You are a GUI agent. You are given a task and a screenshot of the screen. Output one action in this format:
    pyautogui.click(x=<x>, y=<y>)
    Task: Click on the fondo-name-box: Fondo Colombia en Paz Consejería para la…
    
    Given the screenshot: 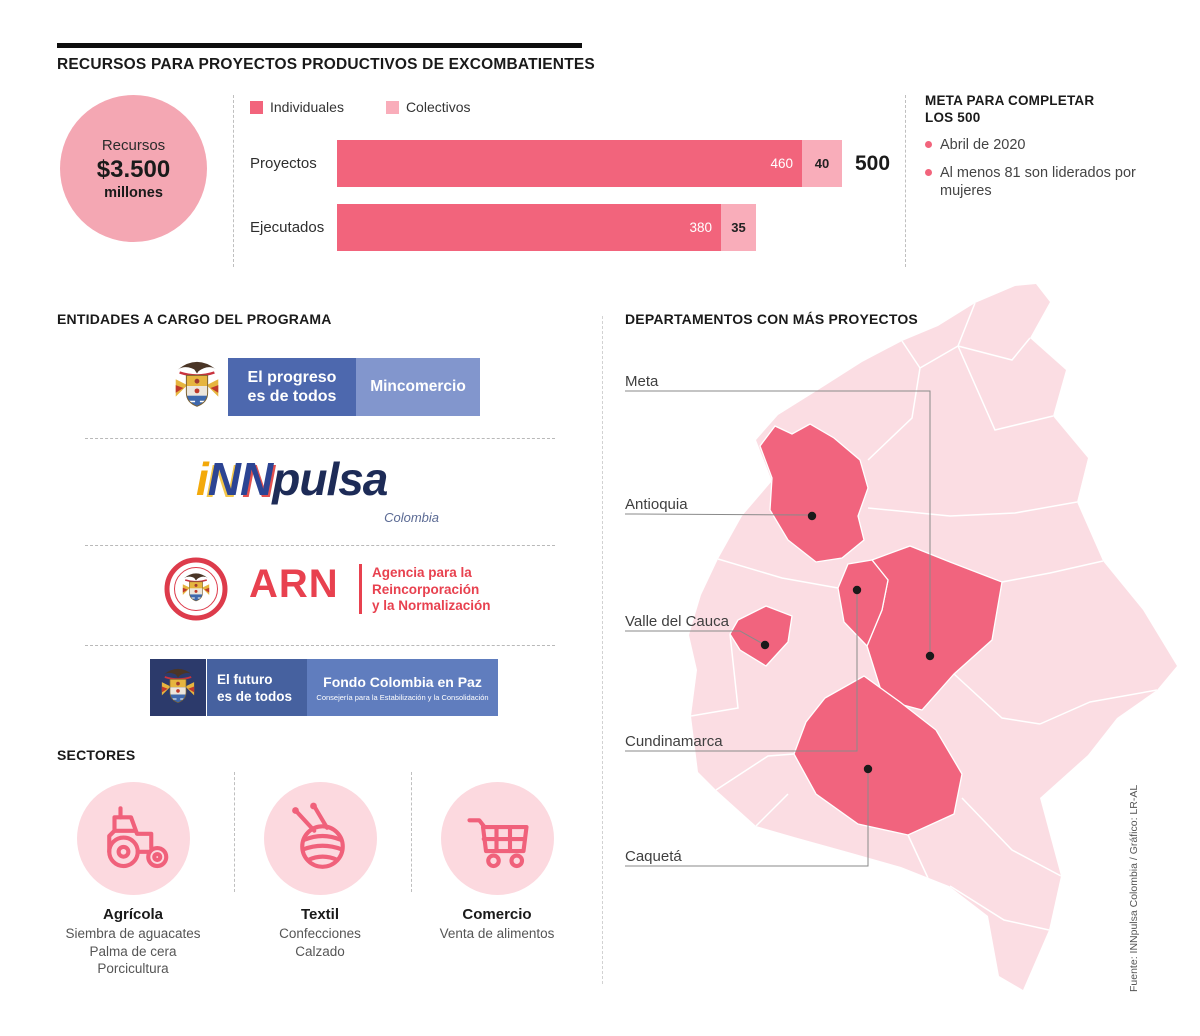 What is the action you would take?
    pyautogui.click(x=402, y=687)
    